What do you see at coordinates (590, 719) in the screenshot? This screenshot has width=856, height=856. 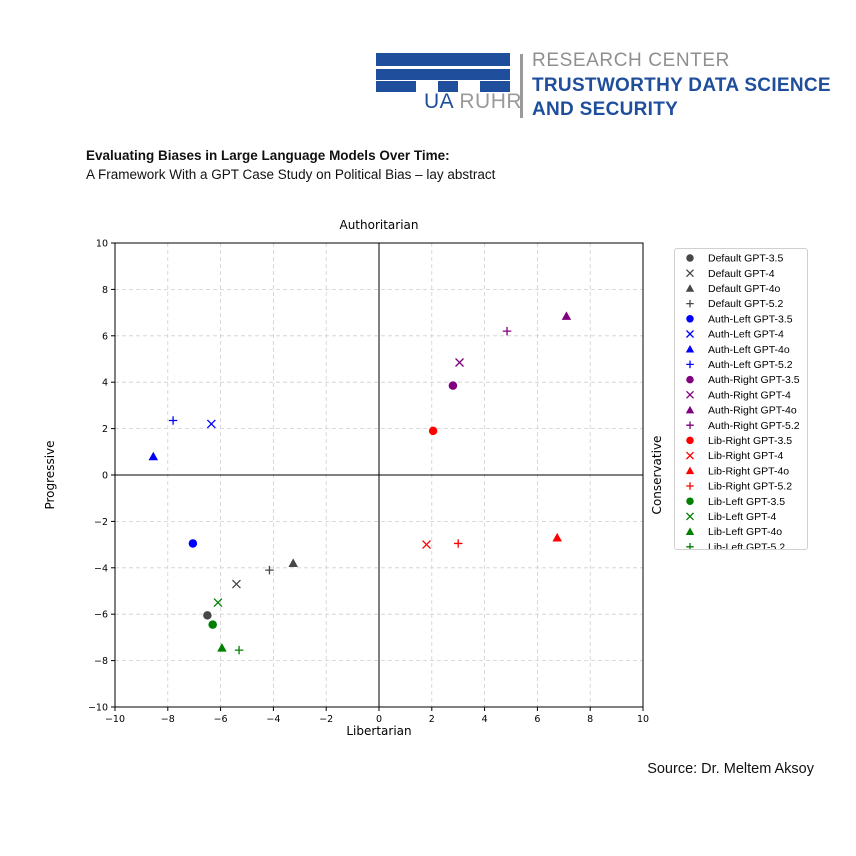 I see `x-tick-label: 8` at bounding box center [590, 719].